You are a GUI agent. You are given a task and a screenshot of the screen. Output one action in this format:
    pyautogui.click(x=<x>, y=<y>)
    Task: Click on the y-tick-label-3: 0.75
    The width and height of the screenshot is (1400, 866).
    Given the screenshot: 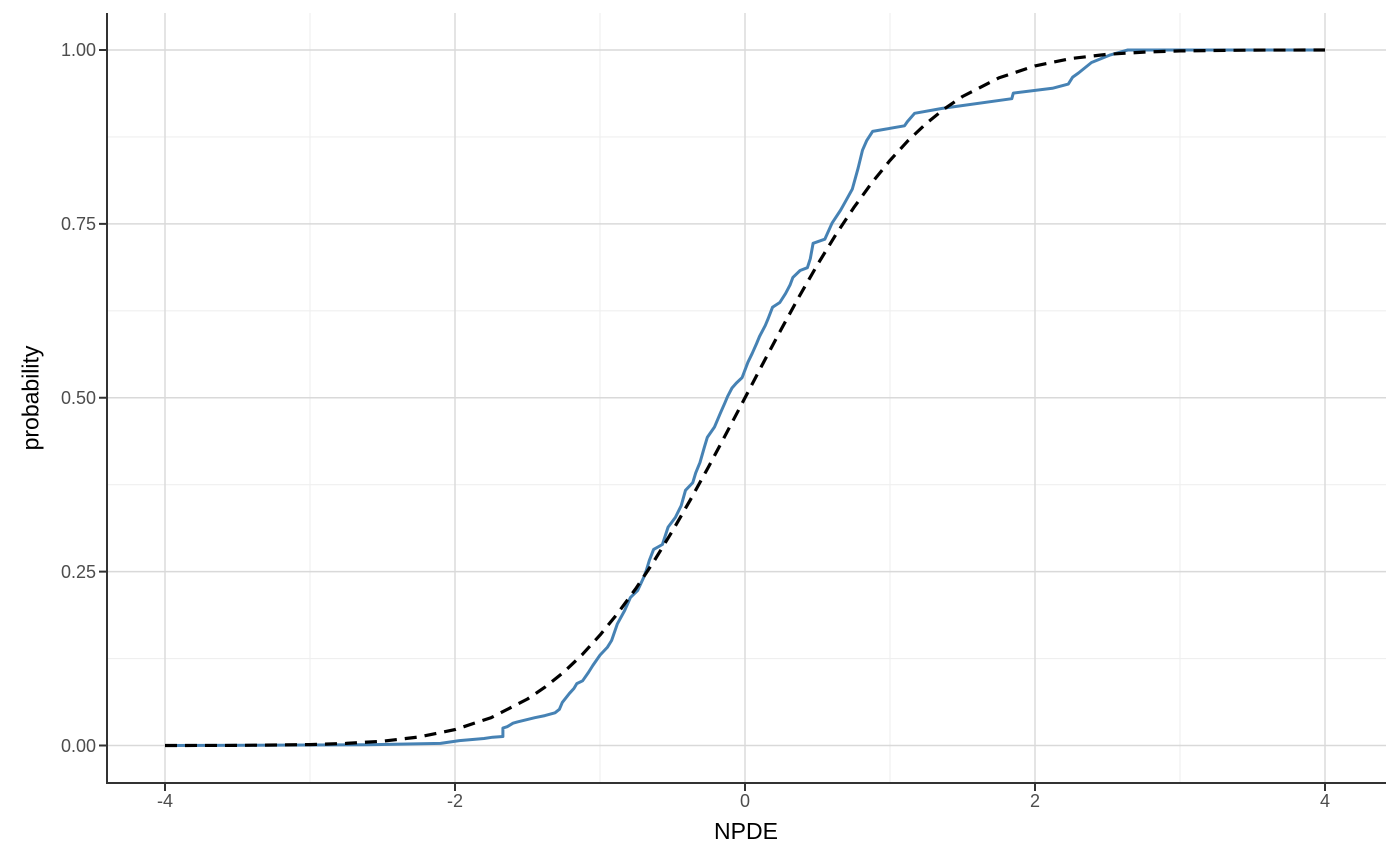 What is the action you would take?
    pyautogui.click(x=78, y=224)
    